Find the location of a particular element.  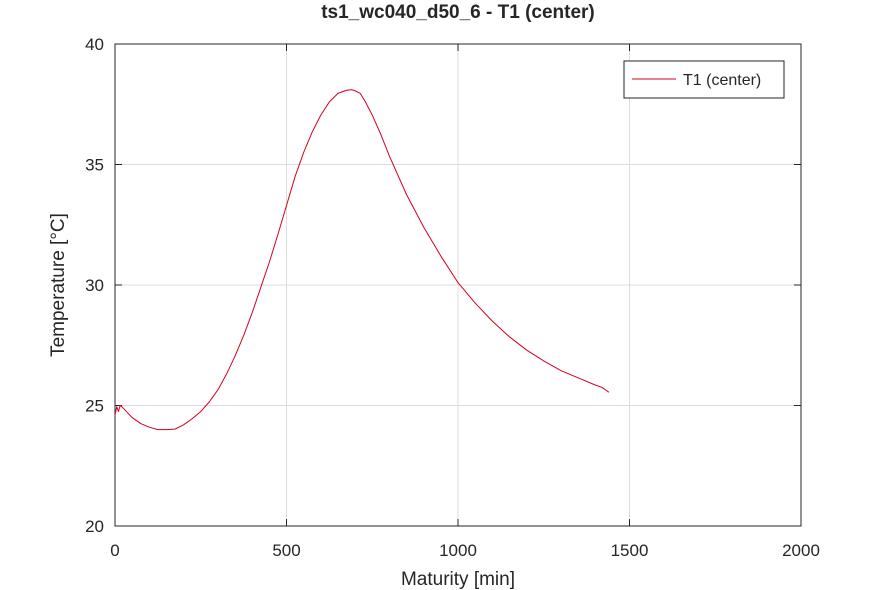

x-tick-label: 0 is located at coordinates (114, 550).